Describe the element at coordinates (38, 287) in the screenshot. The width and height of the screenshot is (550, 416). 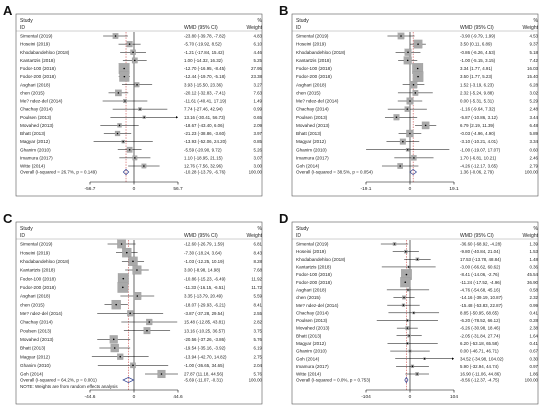
I see `study-label: Fodor-200 (2018)` at that location.